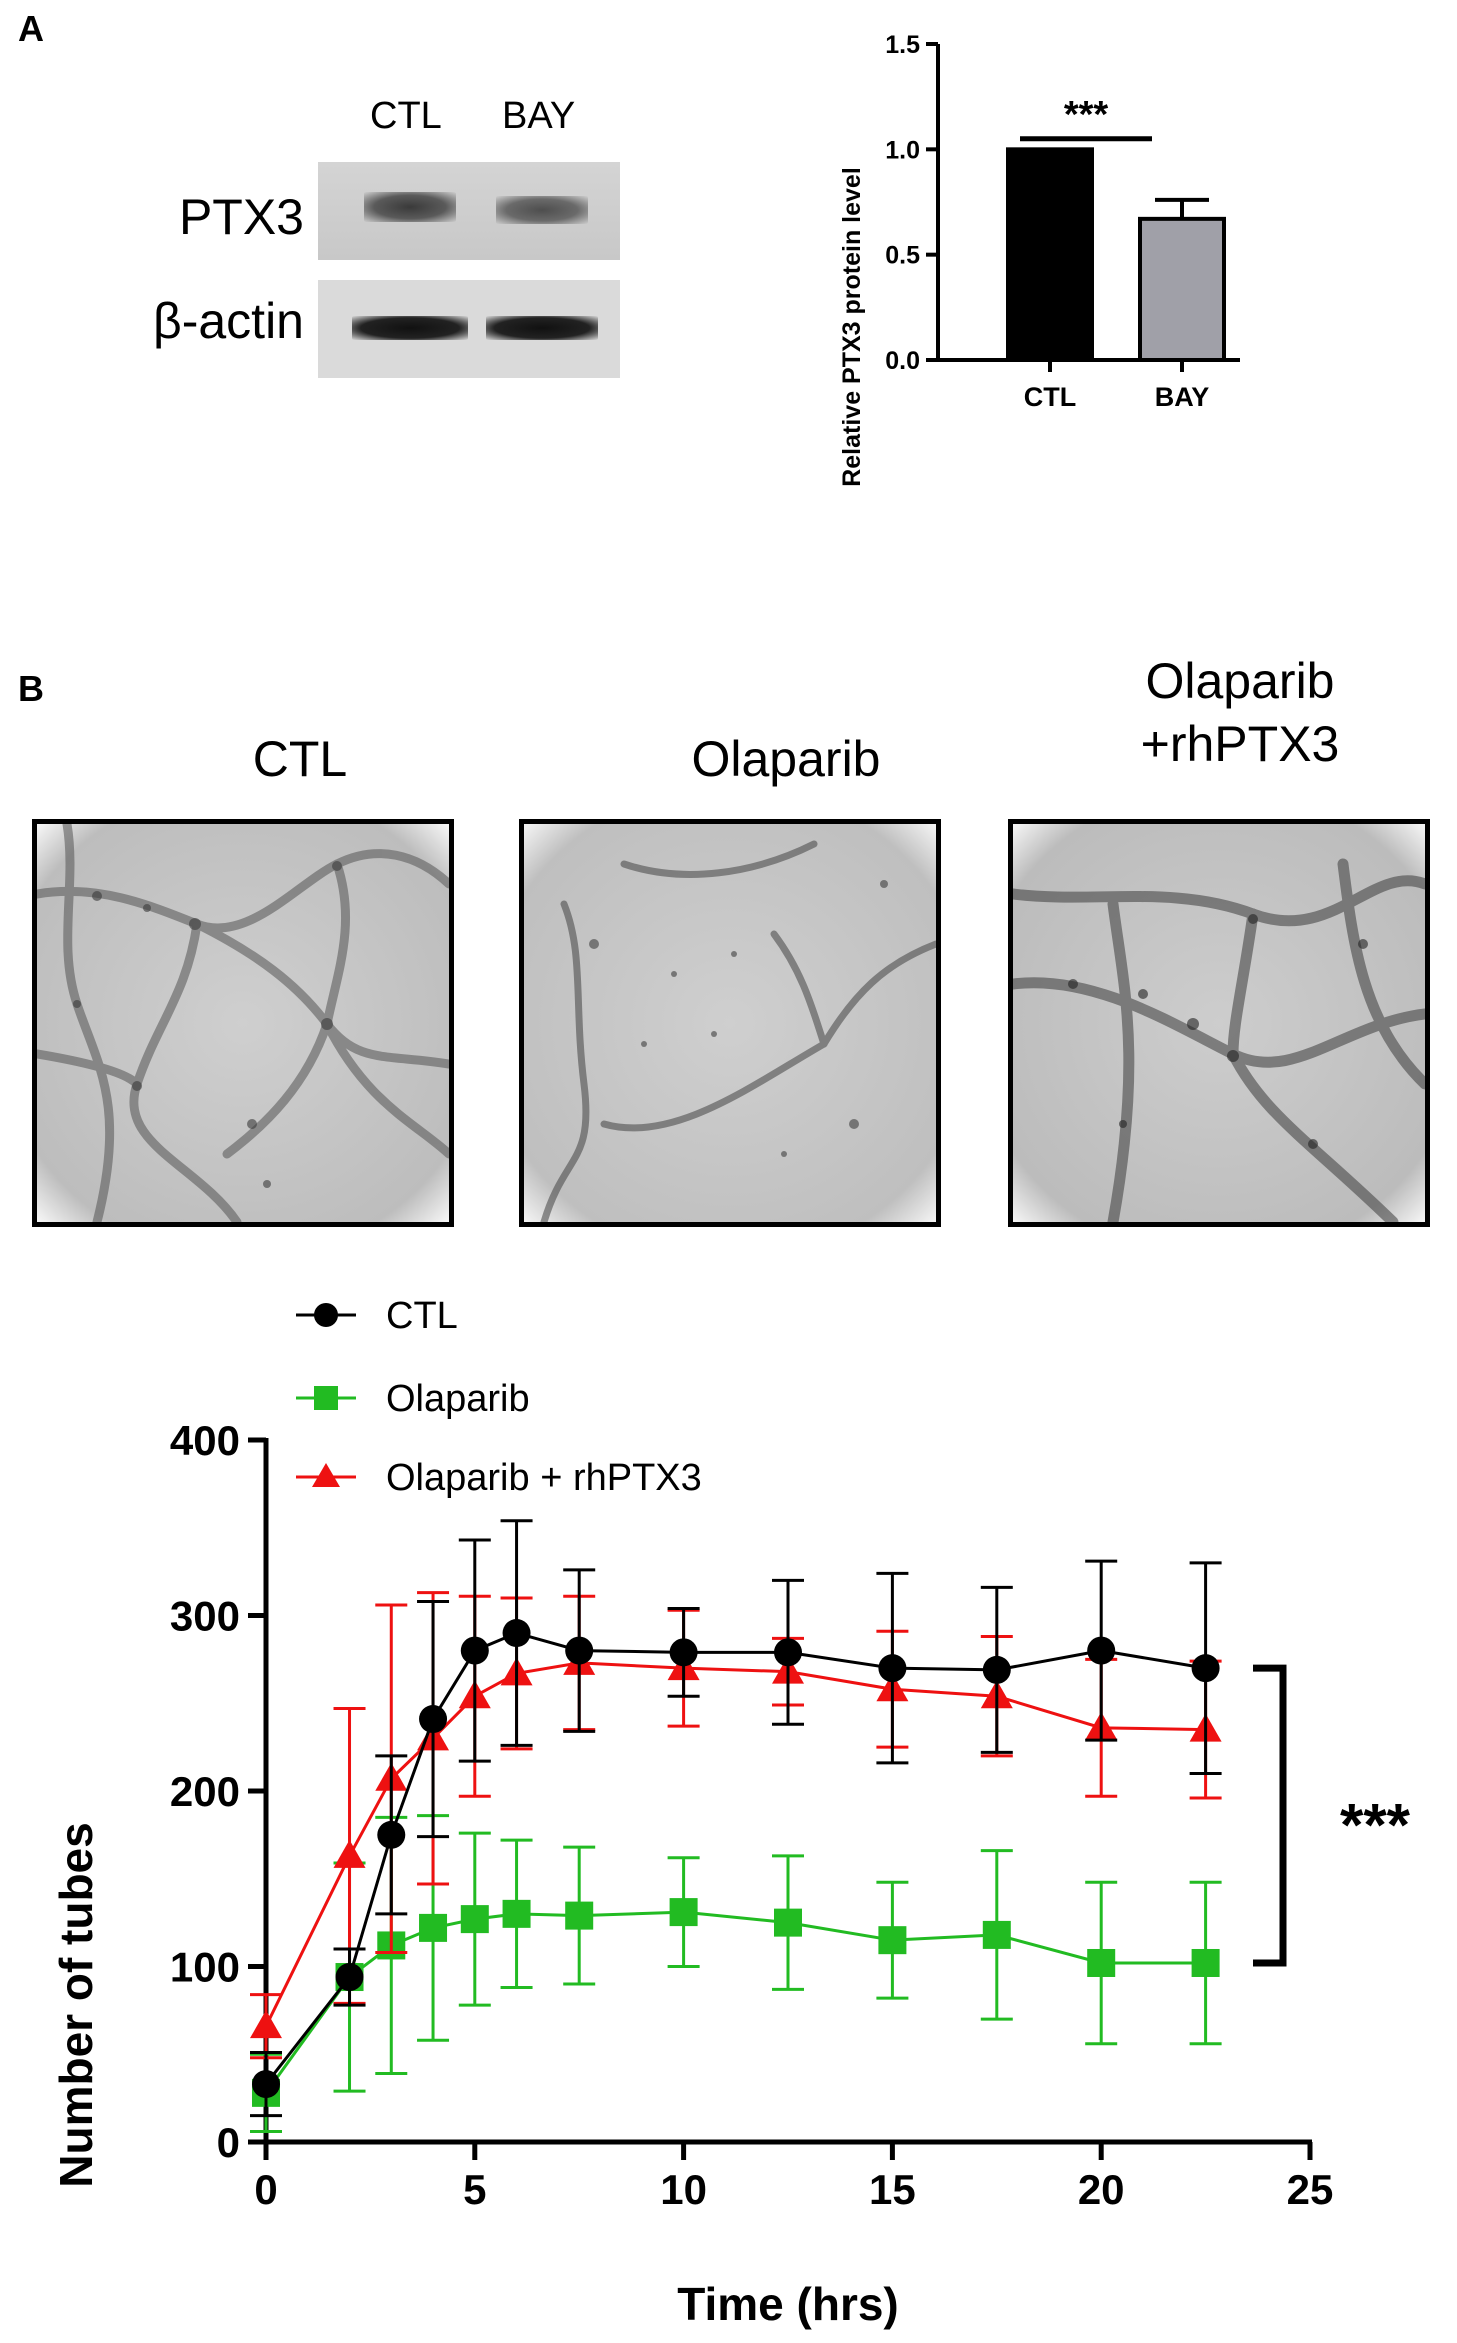  I want to click on blot-column-ctl: CTL, so click(406, 116).